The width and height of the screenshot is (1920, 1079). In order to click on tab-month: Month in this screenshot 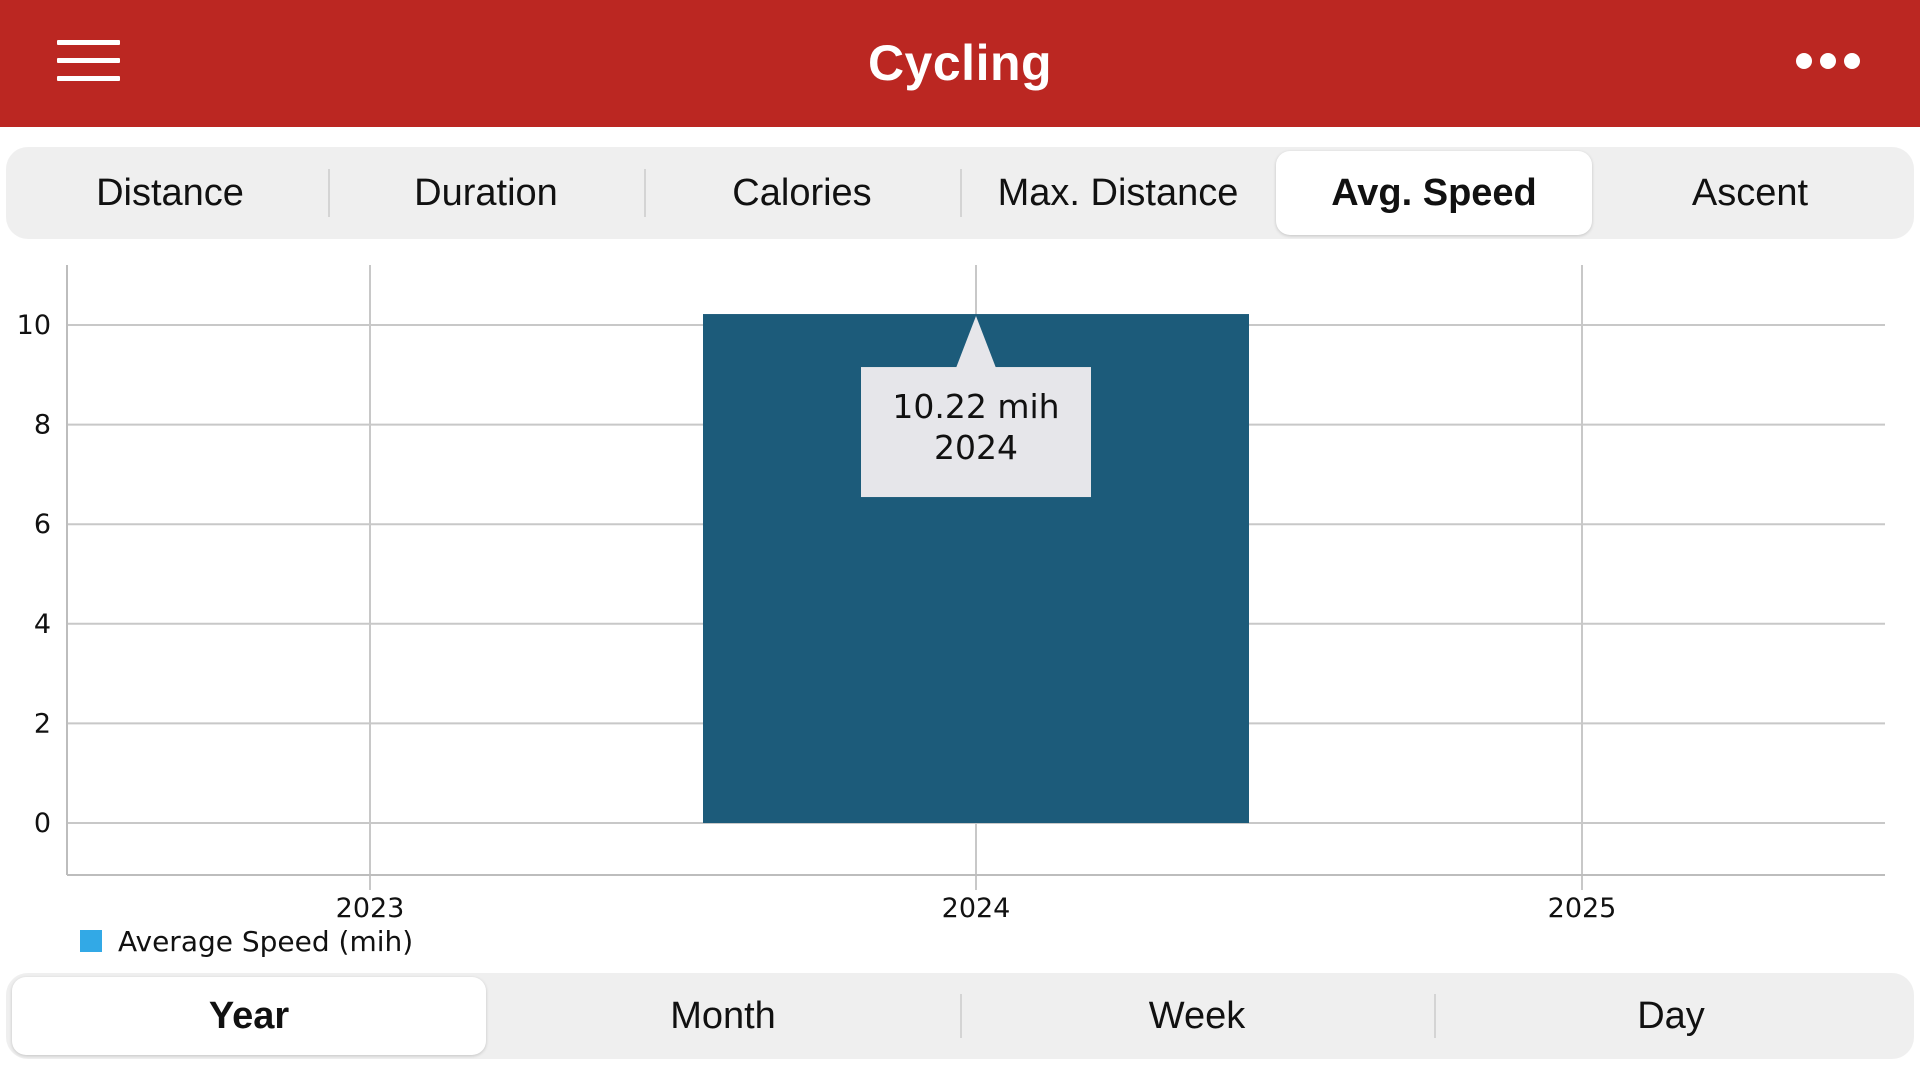, I will do `click(723, 1015)`.